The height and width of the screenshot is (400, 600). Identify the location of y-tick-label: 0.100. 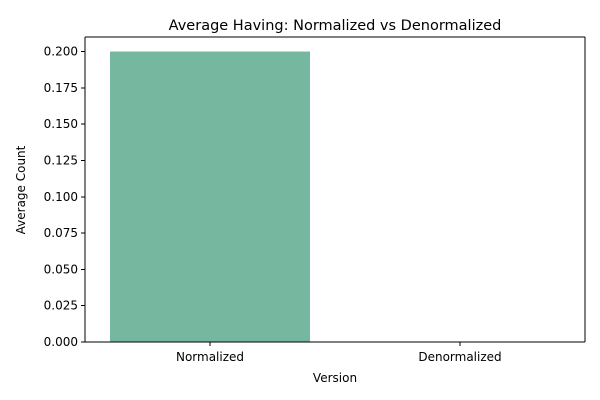
(61, 197).